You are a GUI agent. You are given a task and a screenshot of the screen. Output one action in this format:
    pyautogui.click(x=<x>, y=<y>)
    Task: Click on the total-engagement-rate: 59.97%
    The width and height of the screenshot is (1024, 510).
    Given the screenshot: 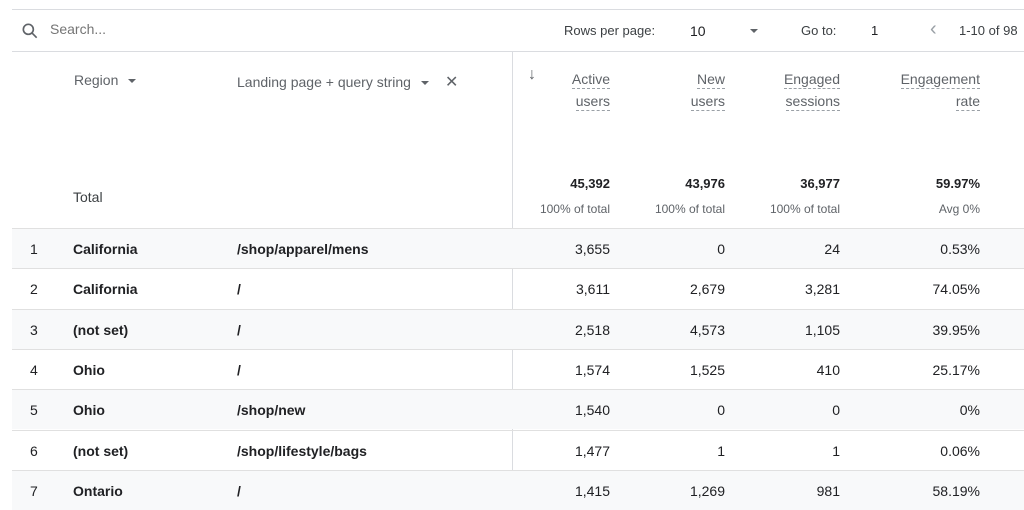 What is the action you would take?
    pyautogui.click(x=957, y=183)
    